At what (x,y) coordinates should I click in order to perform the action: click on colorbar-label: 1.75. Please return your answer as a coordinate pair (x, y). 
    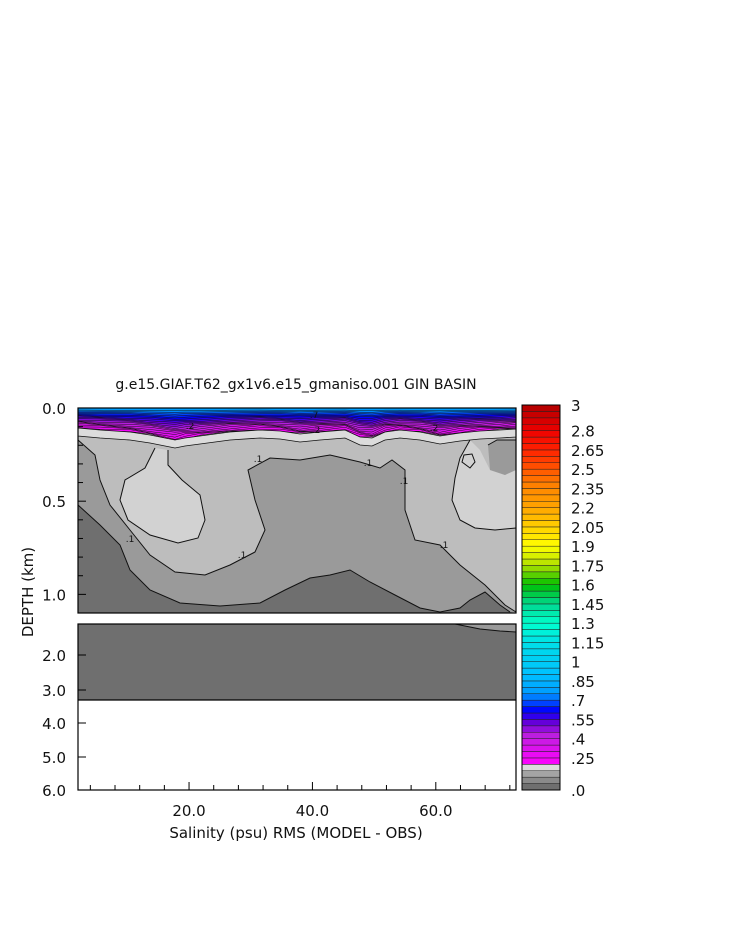
    Looking at the image, I should click on (587, 566).